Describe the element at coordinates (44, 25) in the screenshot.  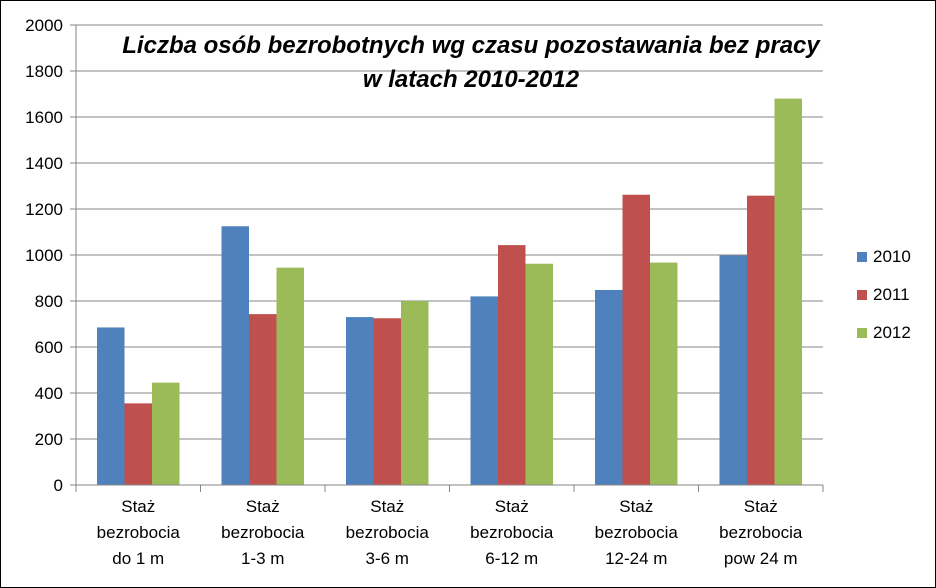
I see `y-tick-label: 2000` at that location.